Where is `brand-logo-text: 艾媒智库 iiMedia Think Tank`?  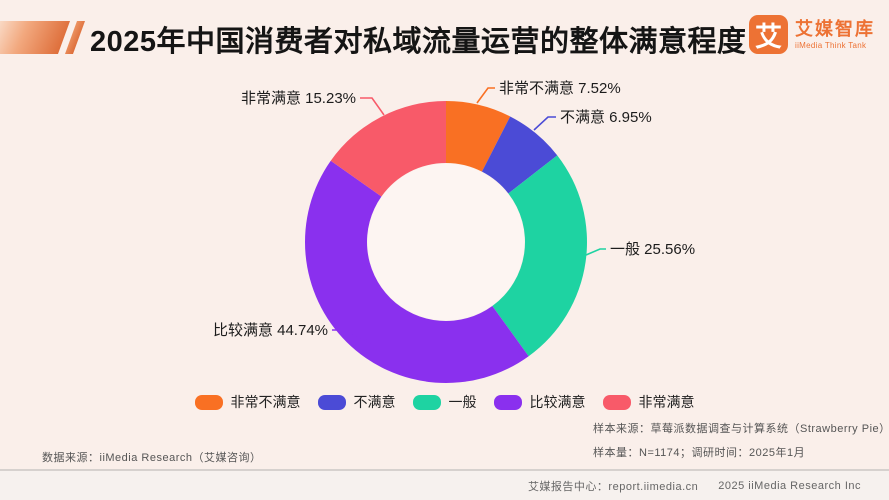 brand-logo-text: 艾媒智库 iiMedia Think Tank is located at coordinates (835, 34).